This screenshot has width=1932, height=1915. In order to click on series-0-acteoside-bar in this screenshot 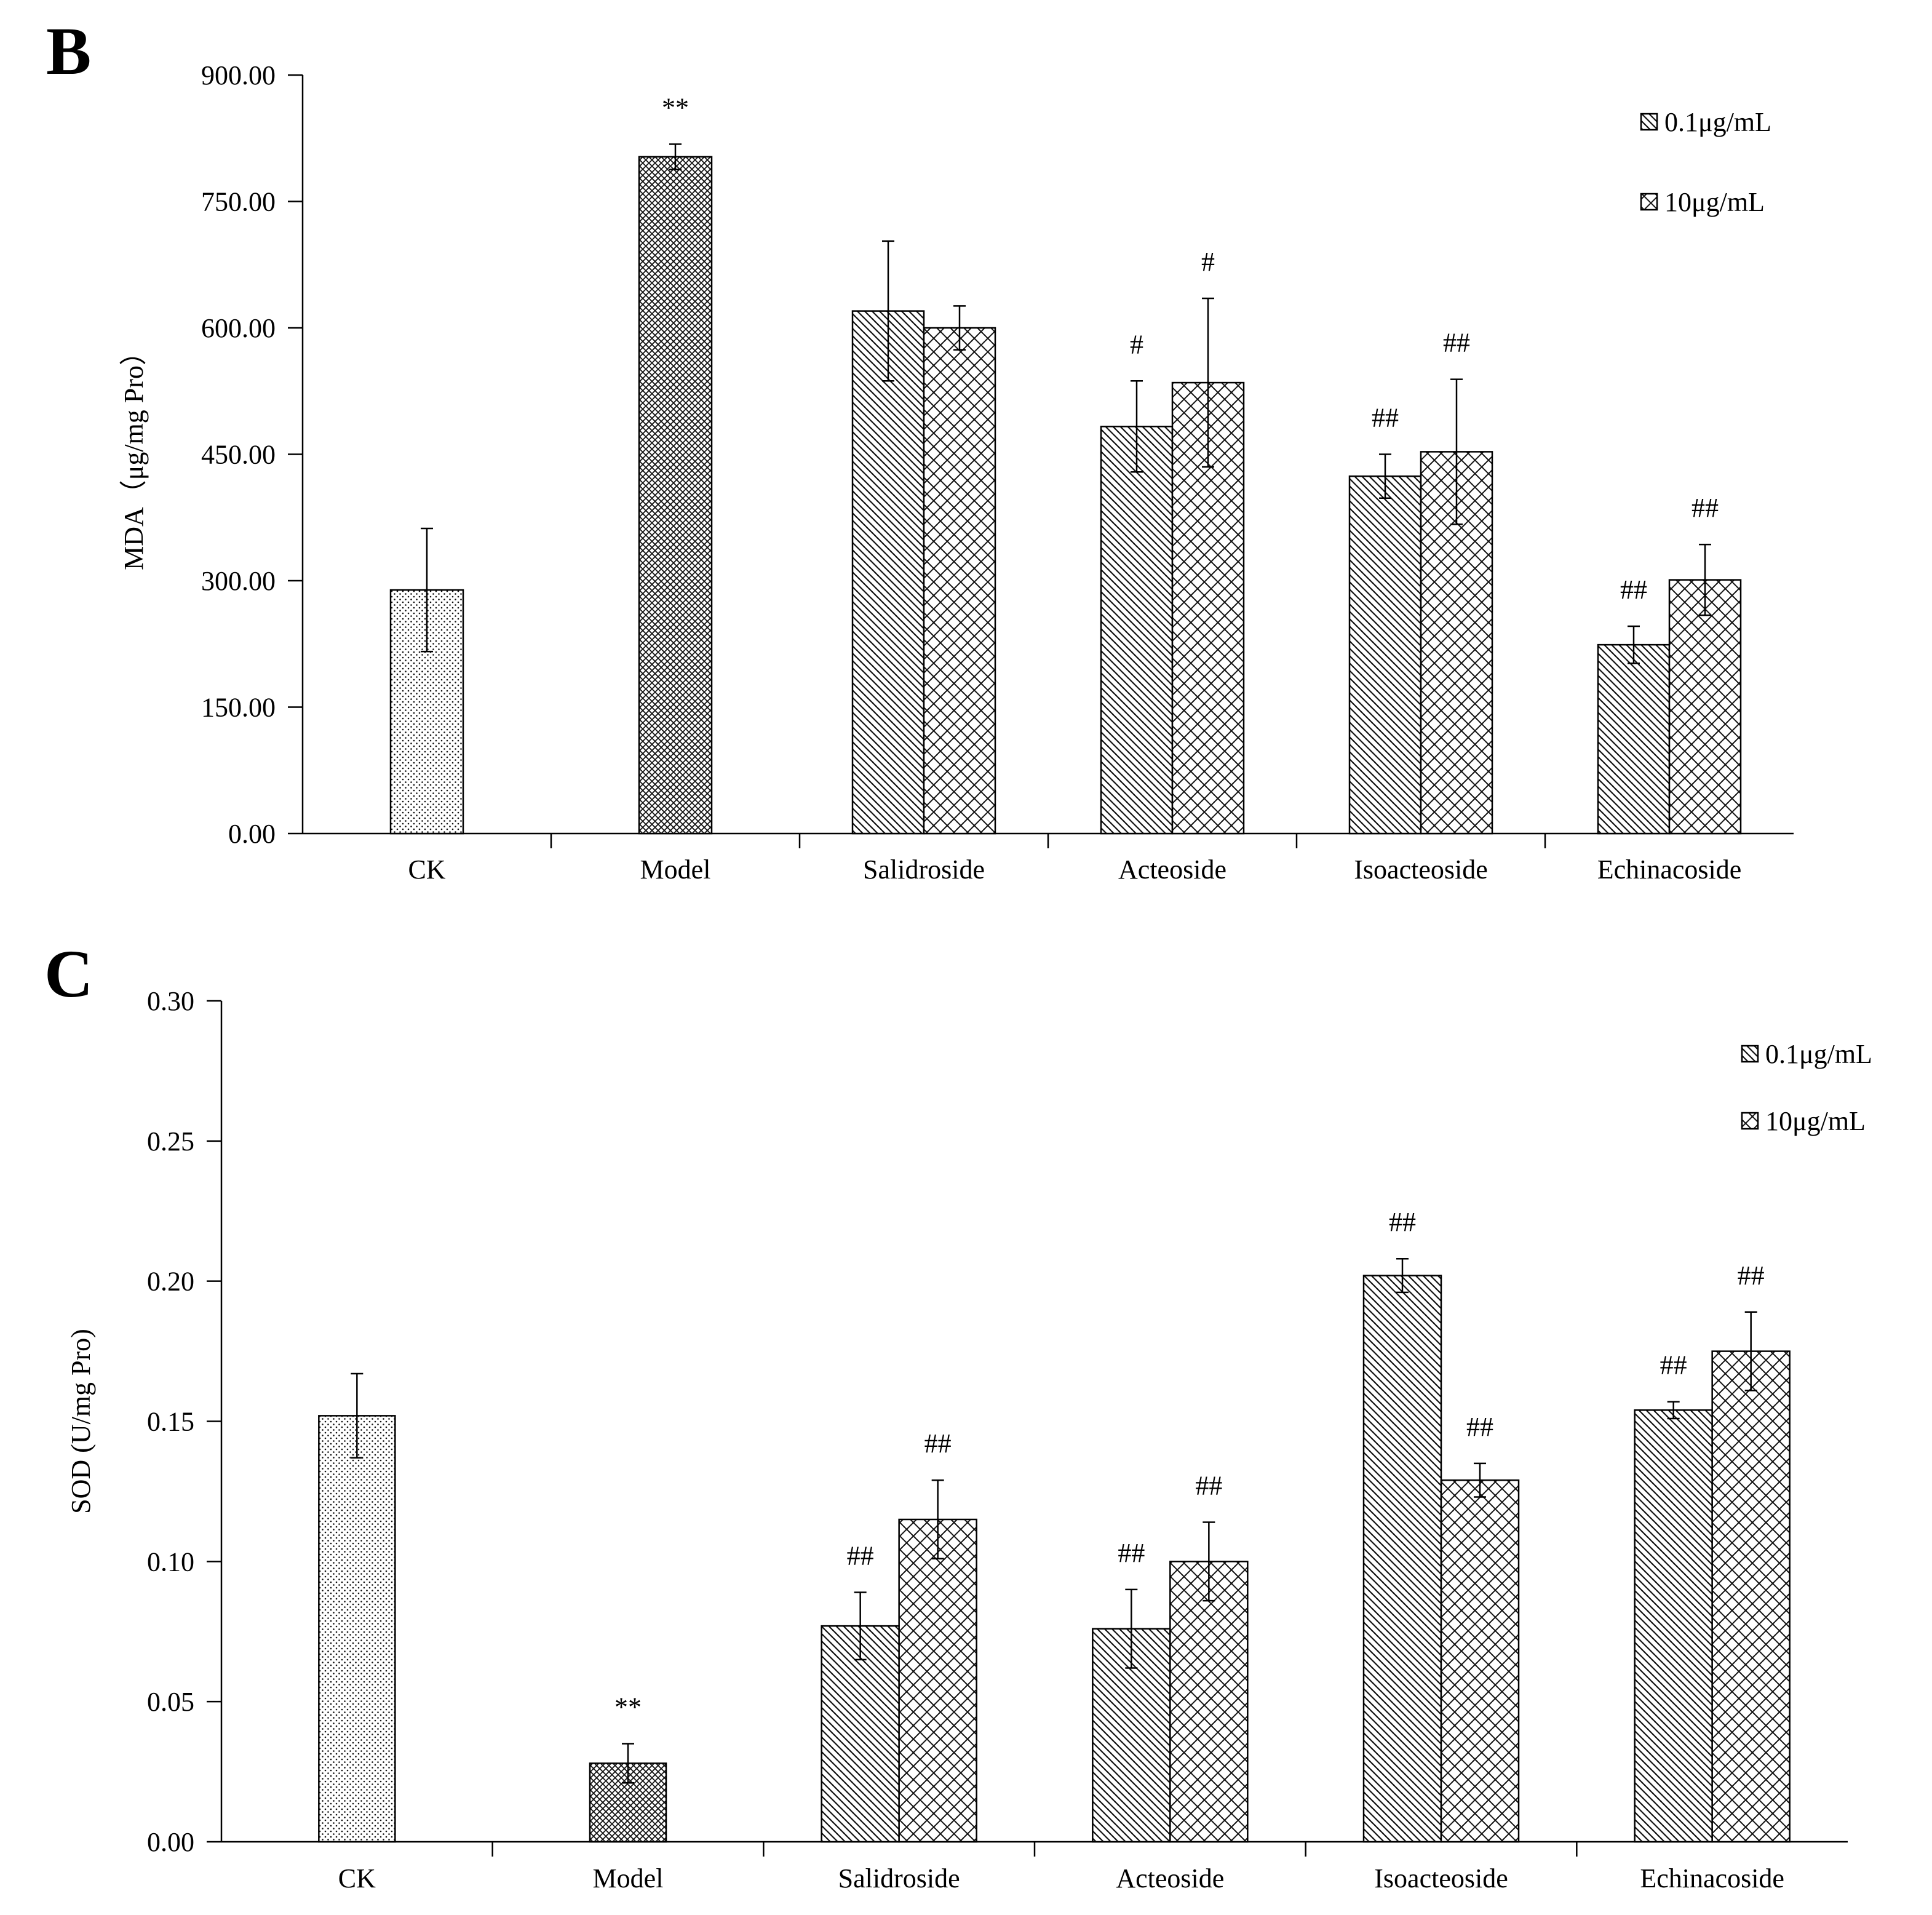, I will do `click(1137, 630)`.